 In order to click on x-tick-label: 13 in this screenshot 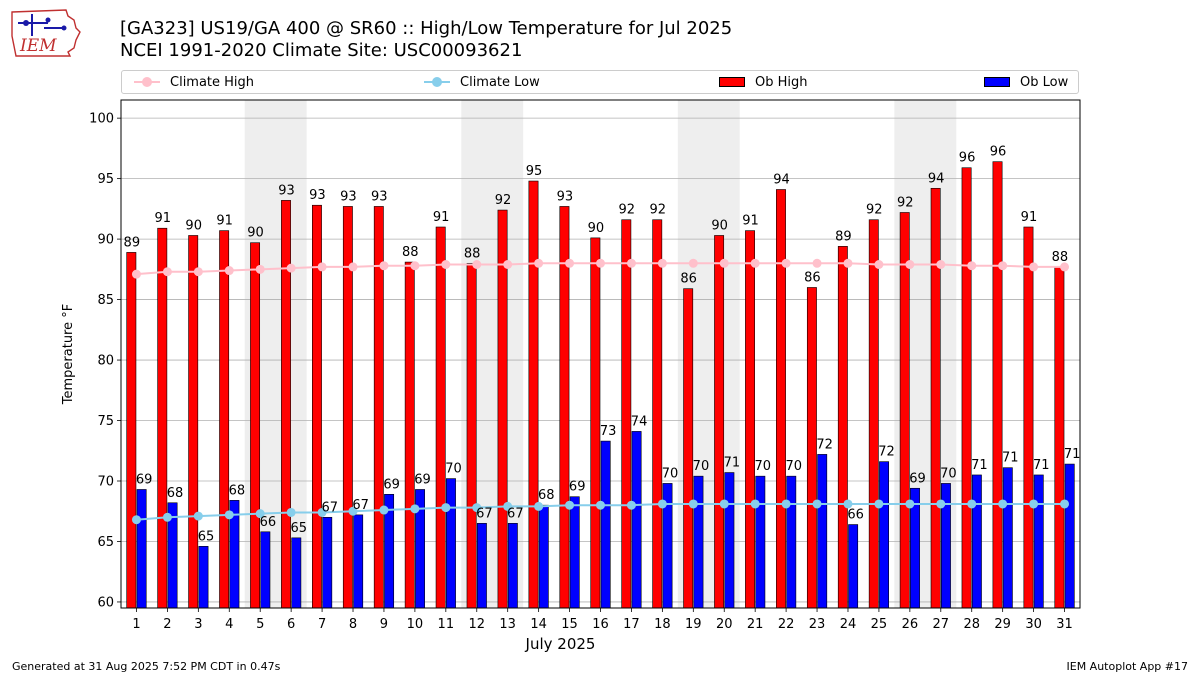, I will do `click(507, 624)`.